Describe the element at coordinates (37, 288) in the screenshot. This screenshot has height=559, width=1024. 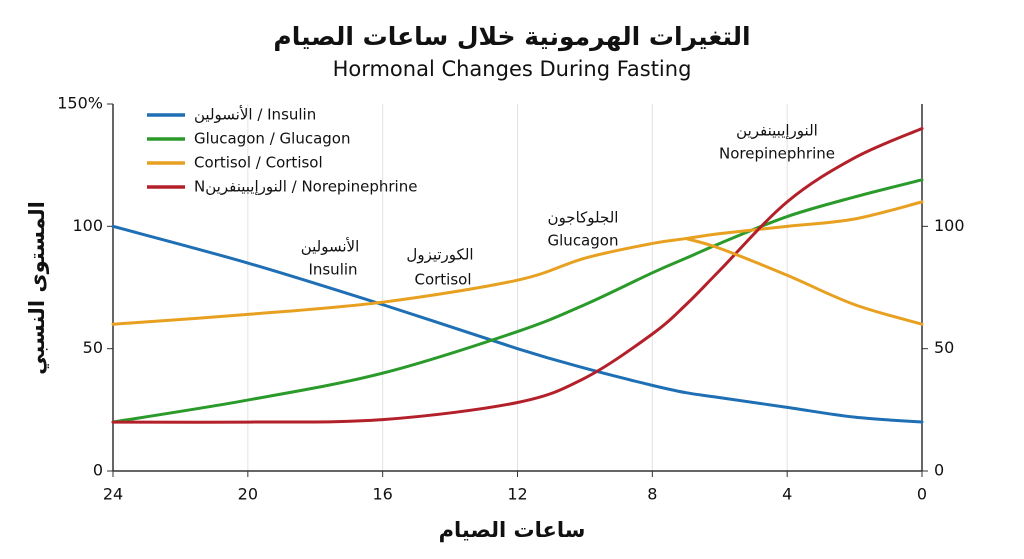
I see `y-axis-label: المستوى النسبي` at that location.